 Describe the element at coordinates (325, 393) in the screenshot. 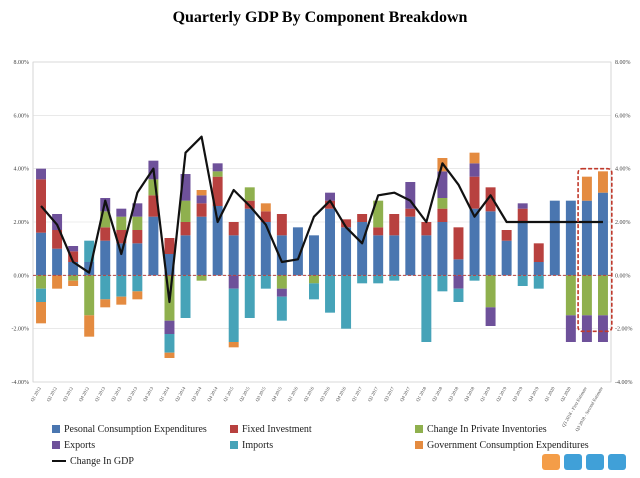

I see `x-tick-label: Q3 2016` at that location.